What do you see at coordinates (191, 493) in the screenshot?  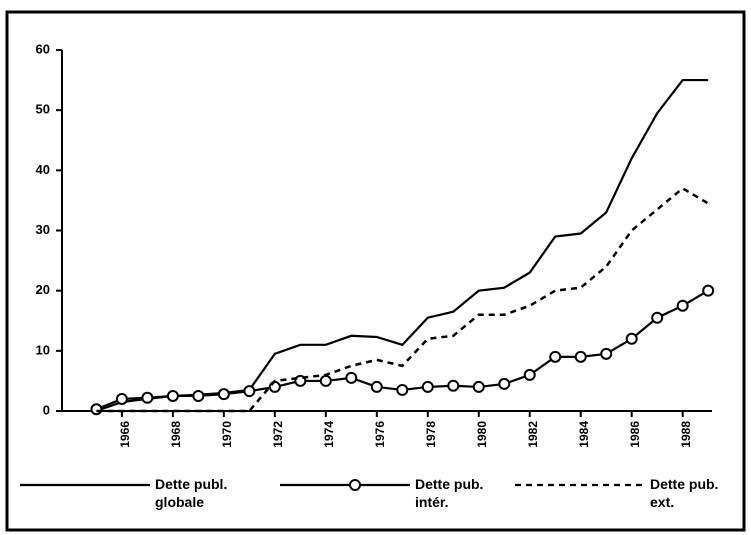 I see `legend-label: Dette publ. globale` at bounding box center [191, 493].